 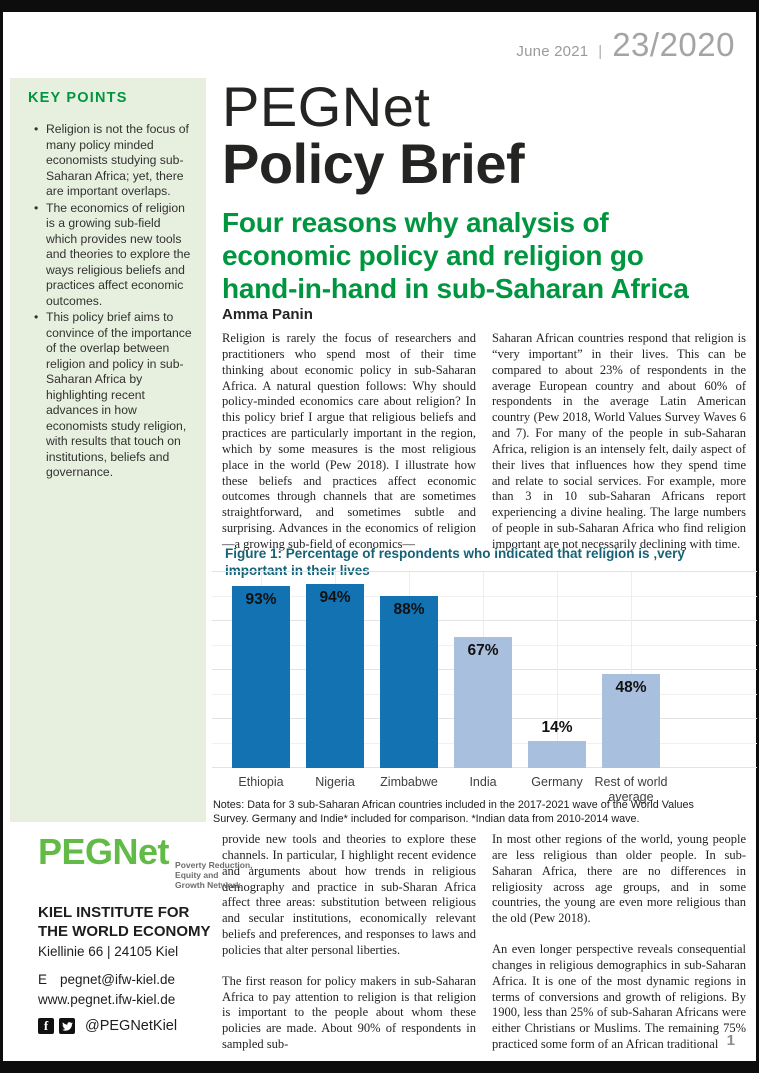 I want to click on right-page-border, so click(x=757, y=536).